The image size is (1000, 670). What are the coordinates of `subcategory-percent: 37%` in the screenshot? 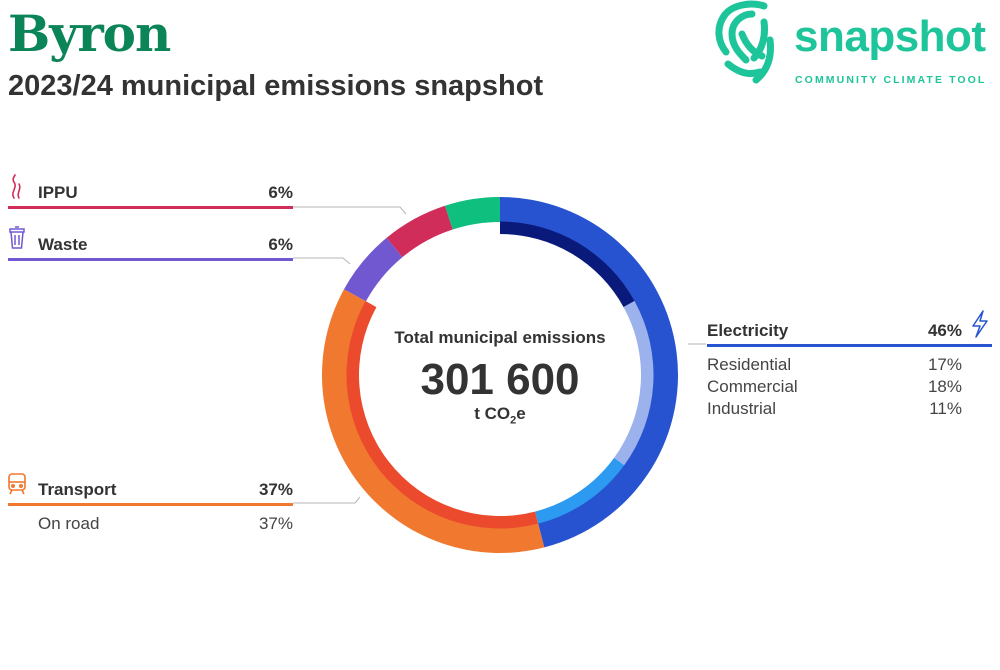 It's located at (275, 523).